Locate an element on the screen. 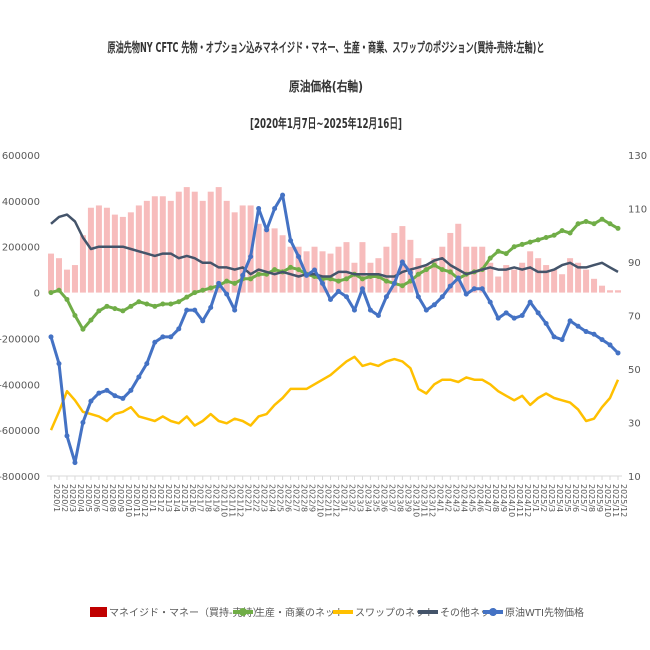  x-axis-label: 2023/2 is located at coordinates (351, 498).